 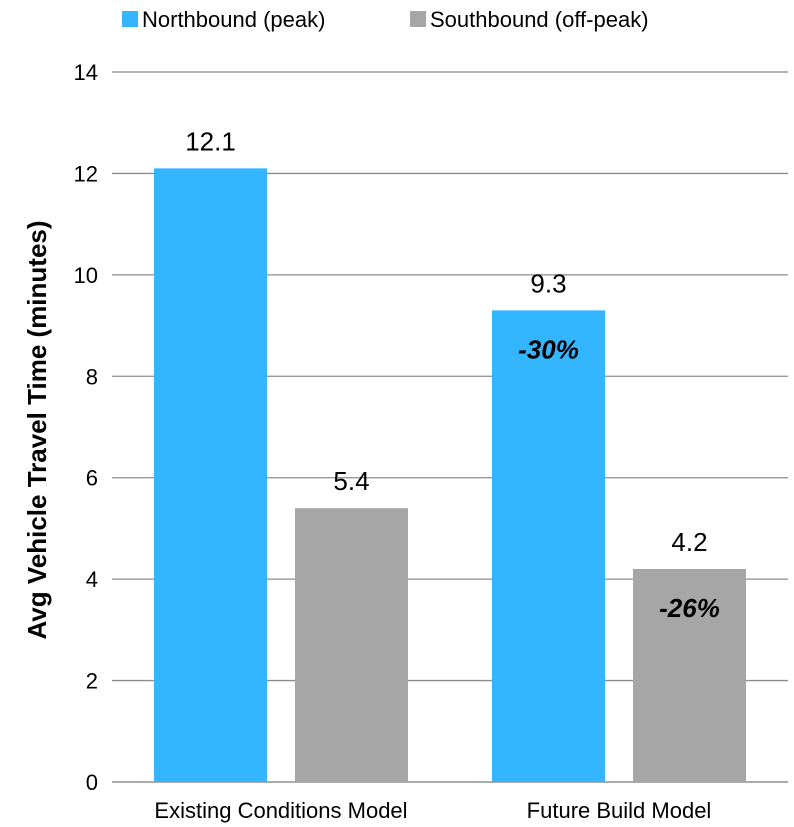 What do you see at coordinates (548, 349) in the screenshot?
I see `percent-change-label: -30%` at bounding box center [548, 349].